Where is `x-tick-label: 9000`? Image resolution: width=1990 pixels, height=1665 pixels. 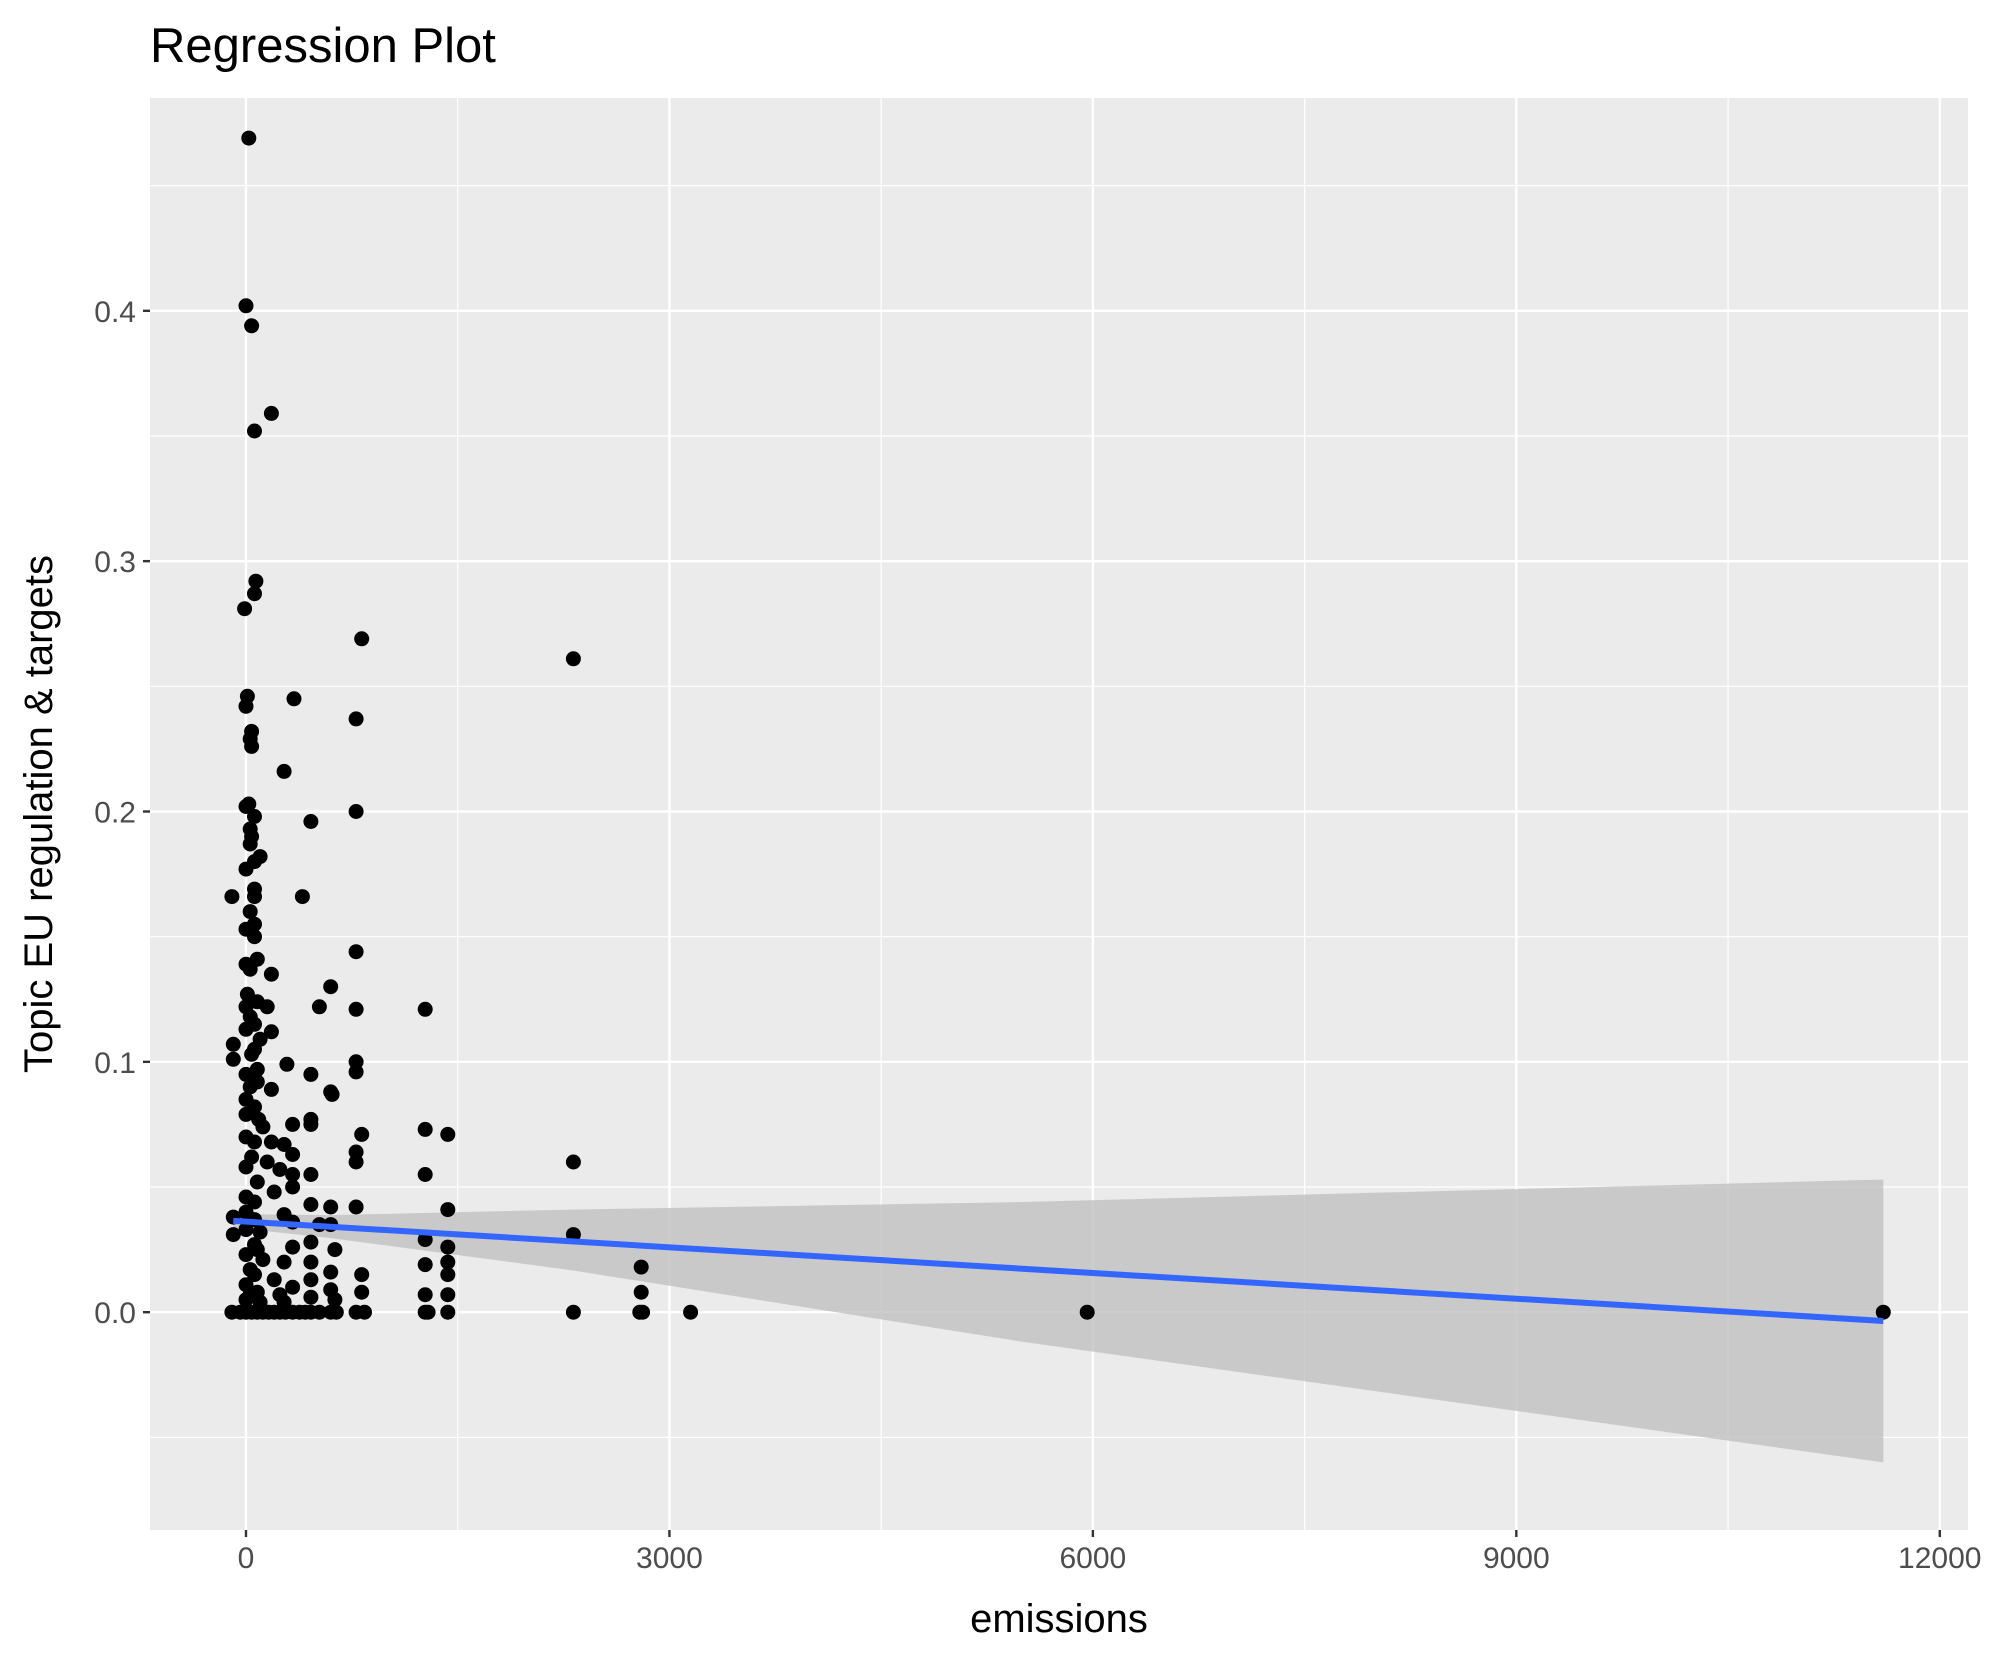
x-tick-label: 9000 is located at coordinates (1516, 1558).